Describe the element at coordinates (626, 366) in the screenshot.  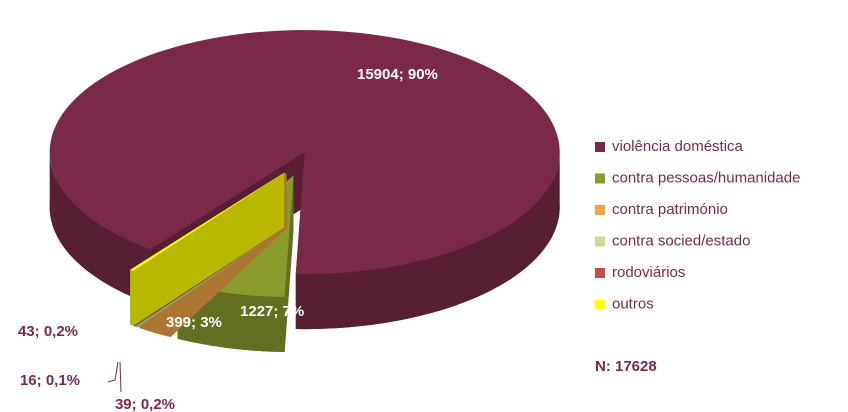
I see `annotation: N: 17628` at that location.